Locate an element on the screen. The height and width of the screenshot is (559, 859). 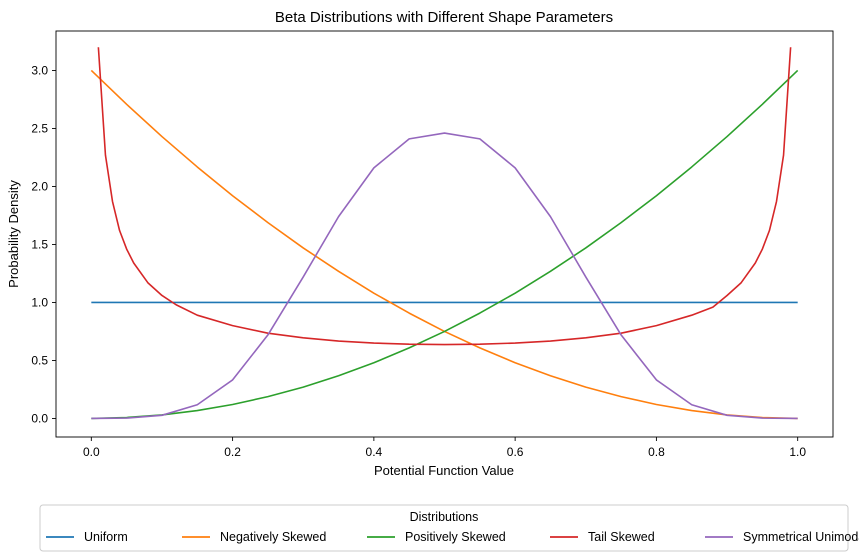
y-tick-label: 0.0 is located at coordinates (39, 418).